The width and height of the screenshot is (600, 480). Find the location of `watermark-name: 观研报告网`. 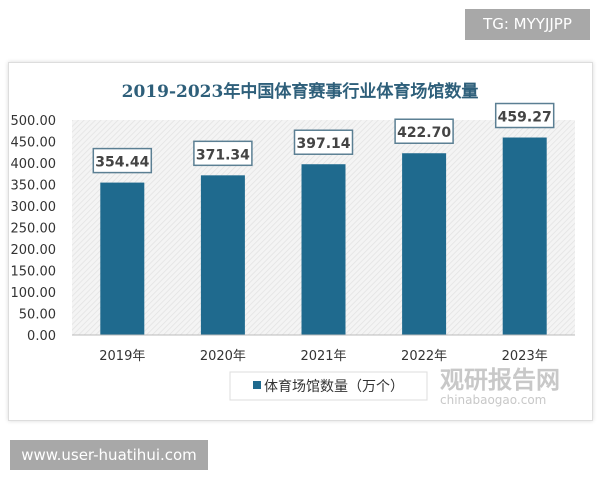

watermark-name: 观研报告网 is located at coordinates (500, 380).